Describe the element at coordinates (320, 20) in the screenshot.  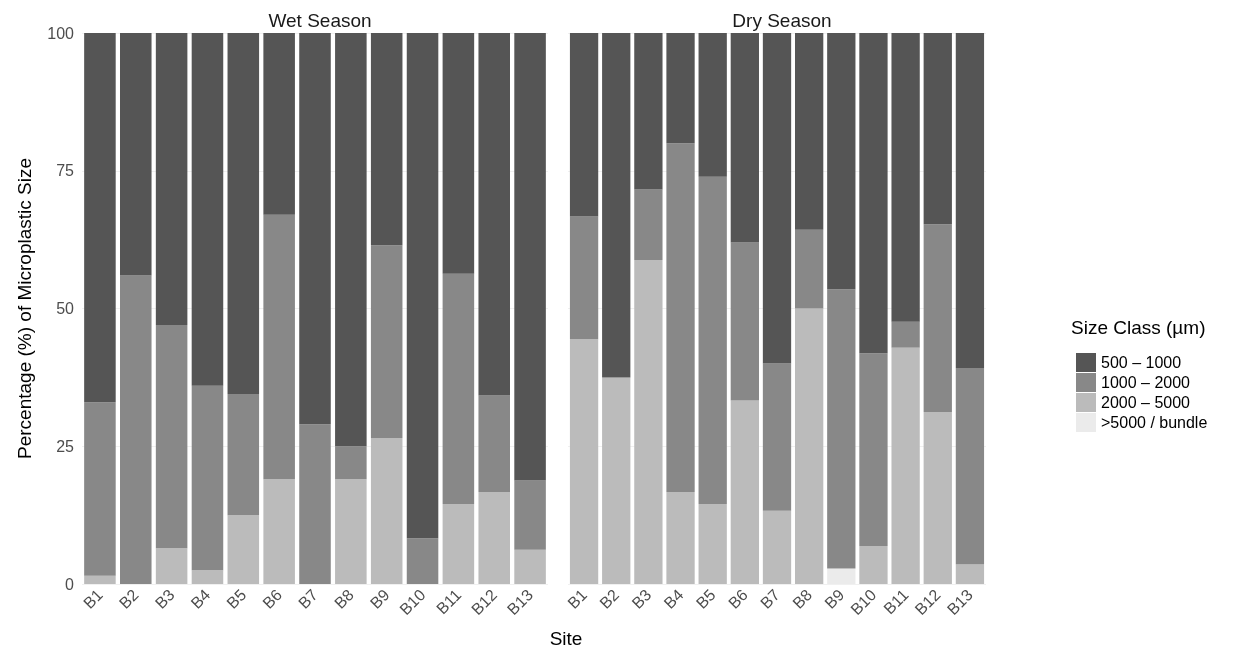
I see `chart-title: Wet Season` at that location.